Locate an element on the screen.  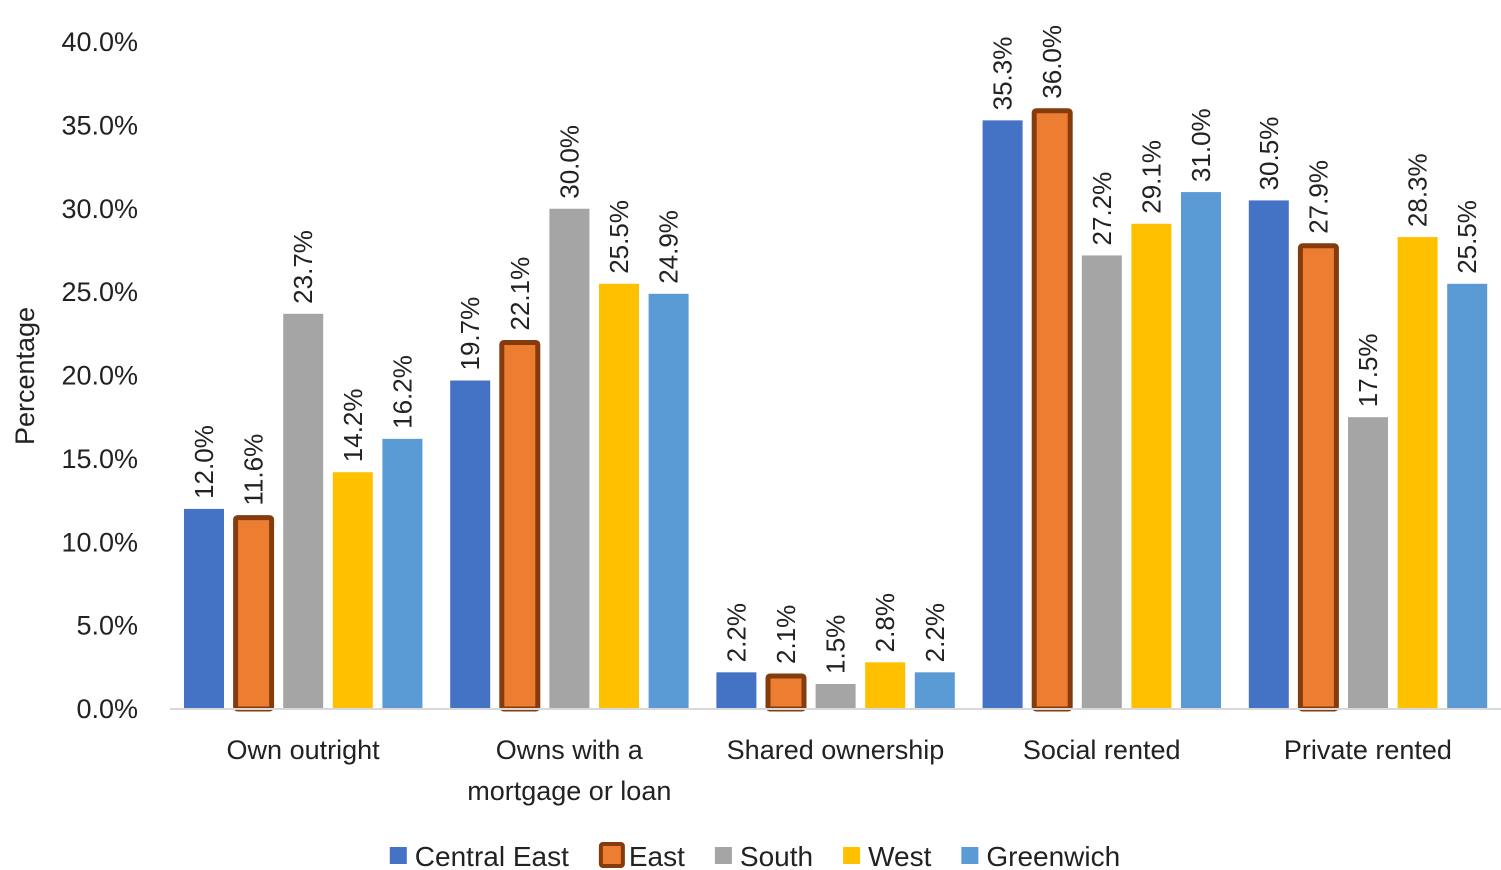
data-label: 35.3% is located at coordinates (1003, 74).